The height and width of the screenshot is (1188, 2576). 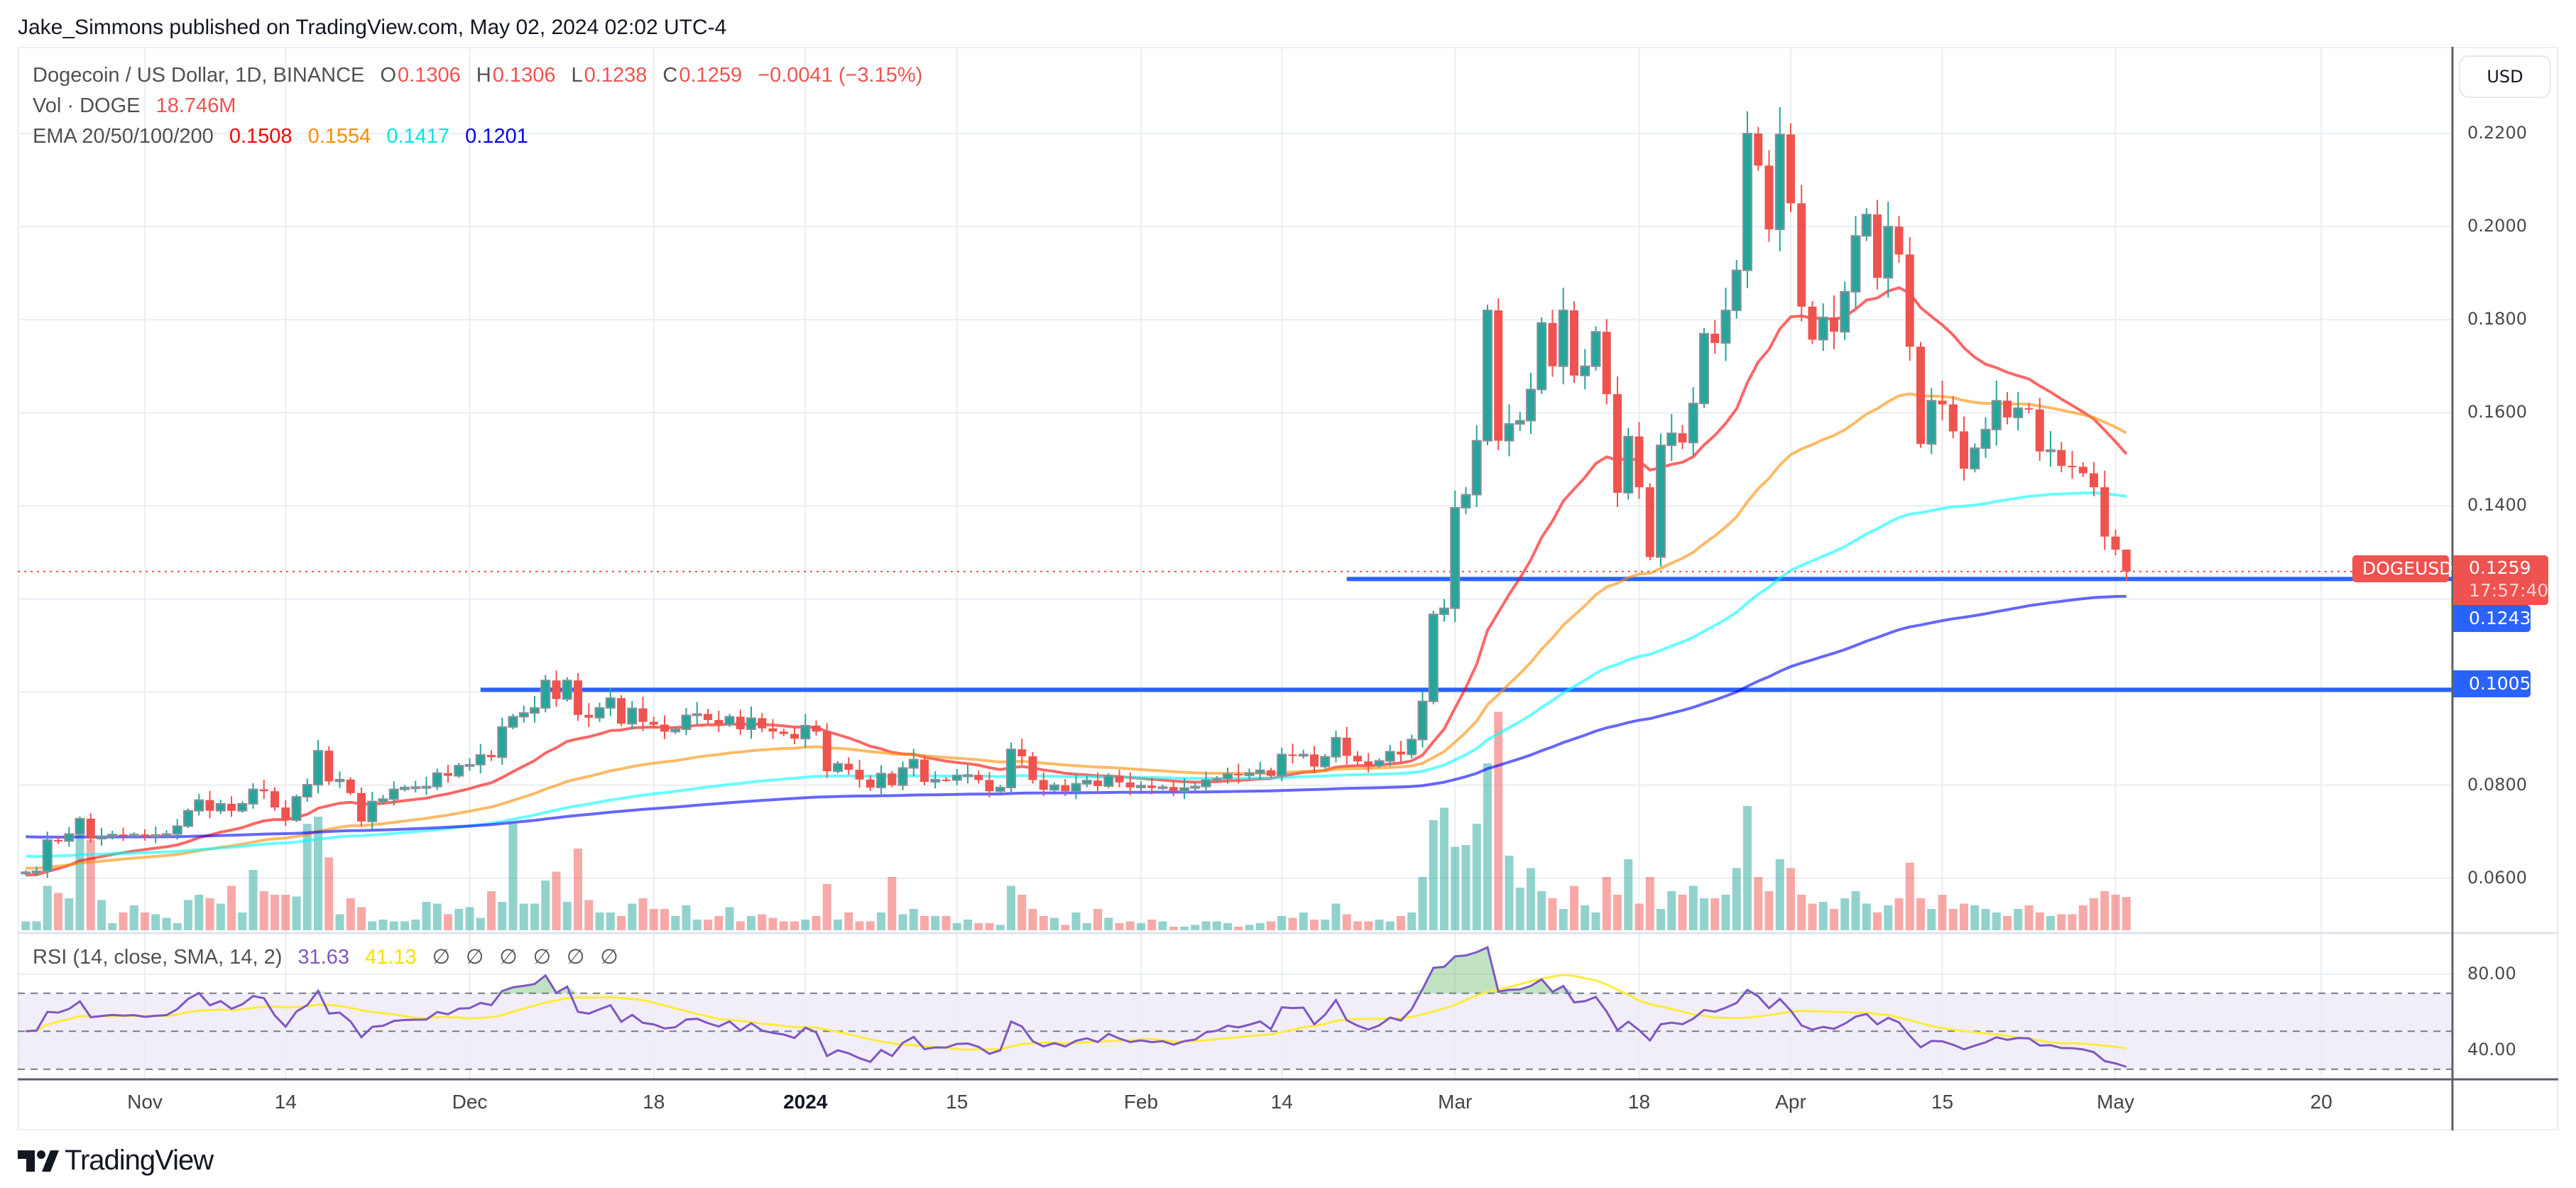 What do you see at coordinates (123, 136) in the screenshot?
I see `ema-label: EMA 20/50/100/200` at bounding box center [123, 136].